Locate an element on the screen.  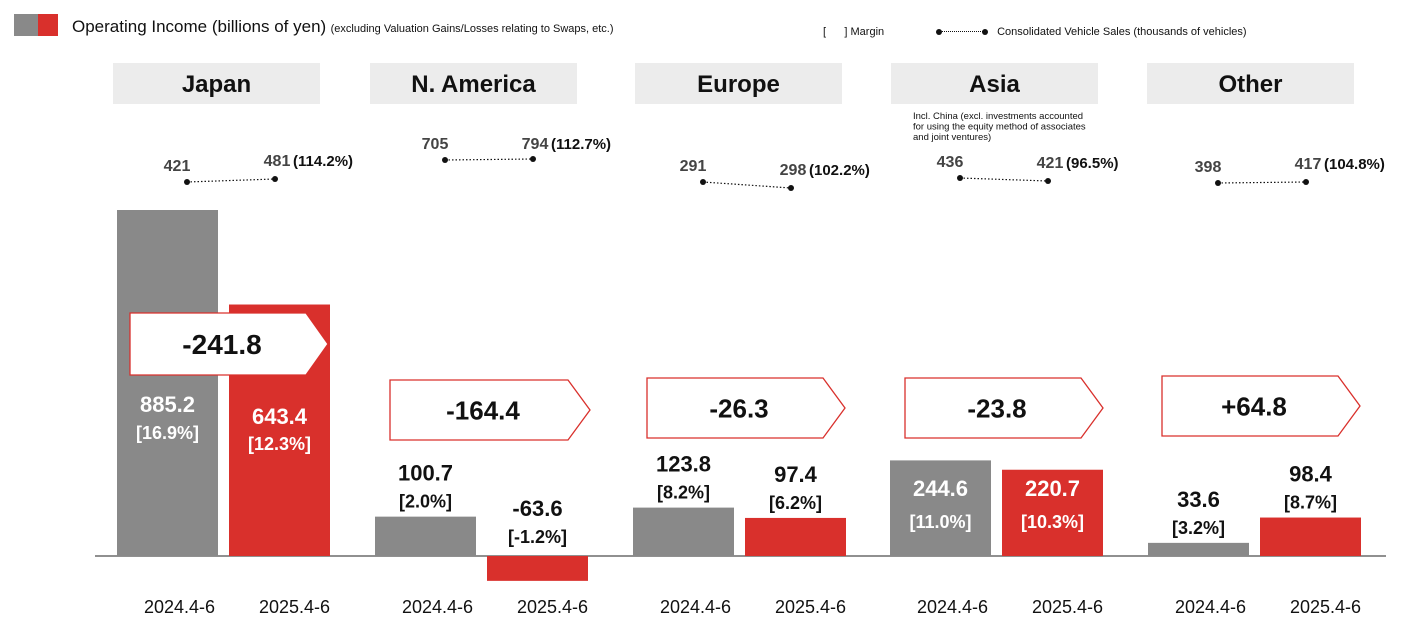
sales-value-current-asia: 421 is located at coordinates (1050, 163).